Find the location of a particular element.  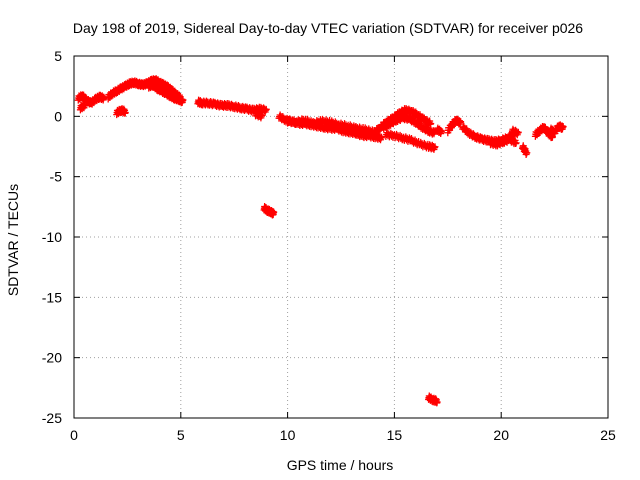

y-axis-label: SDTVAR / TECUs is located at coordinates (13, 240).